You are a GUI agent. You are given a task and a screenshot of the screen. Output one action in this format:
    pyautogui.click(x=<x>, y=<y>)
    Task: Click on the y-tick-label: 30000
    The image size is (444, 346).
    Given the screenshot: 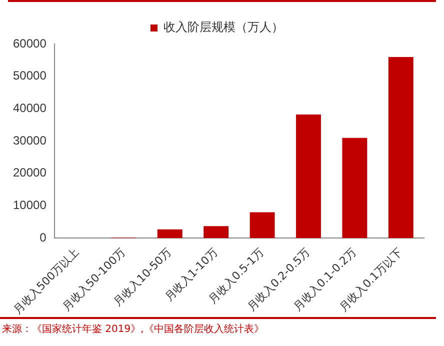 What is the action you would take?
    pyautogui.click(x=29, y=140)
    